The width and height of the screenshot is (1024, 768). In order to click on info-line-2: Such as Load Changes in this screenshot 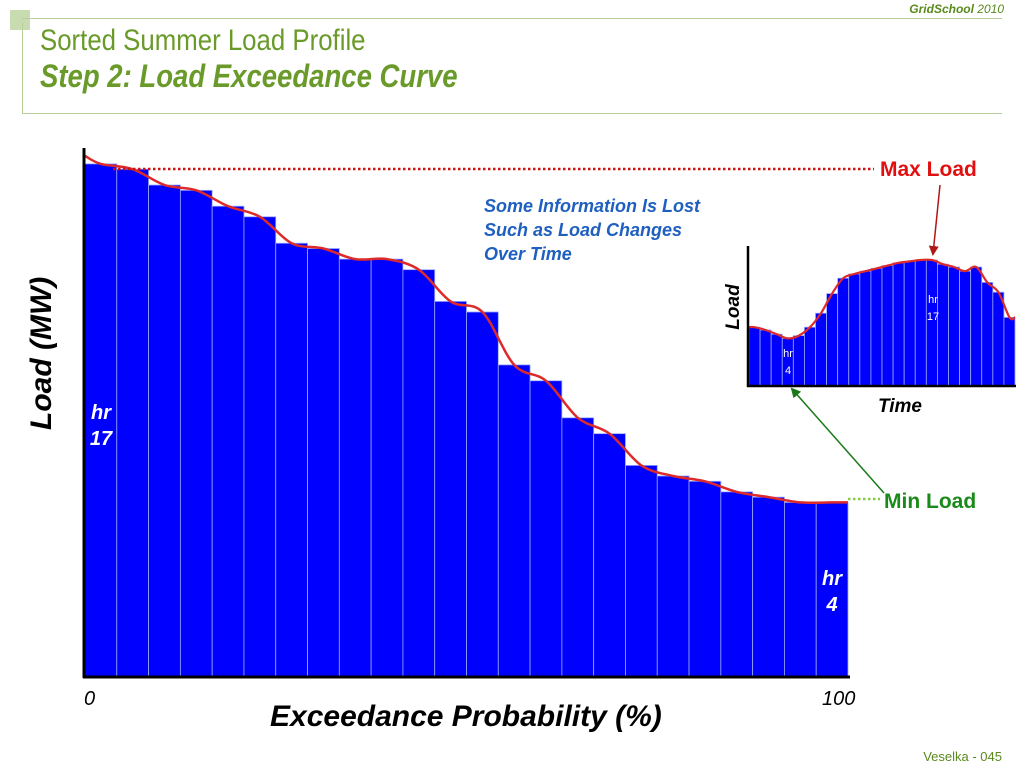, I will do `click(583, 230)`.